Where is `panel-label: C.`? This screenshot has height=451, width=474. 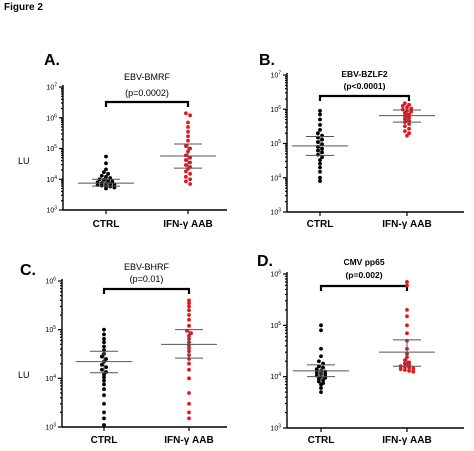 panel-label: C. is located at coordinates (28, 270).